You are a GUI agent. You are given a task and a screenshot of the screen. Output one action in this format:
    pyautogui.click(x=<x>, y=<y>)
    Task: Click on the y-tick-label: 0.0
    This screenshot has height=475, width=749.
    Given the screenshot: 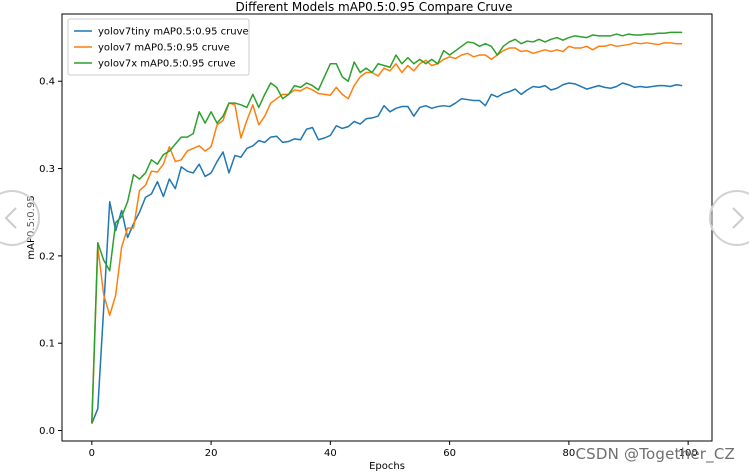 What is the action you would take?
    pyautogui.click(x=47, y=431)
    